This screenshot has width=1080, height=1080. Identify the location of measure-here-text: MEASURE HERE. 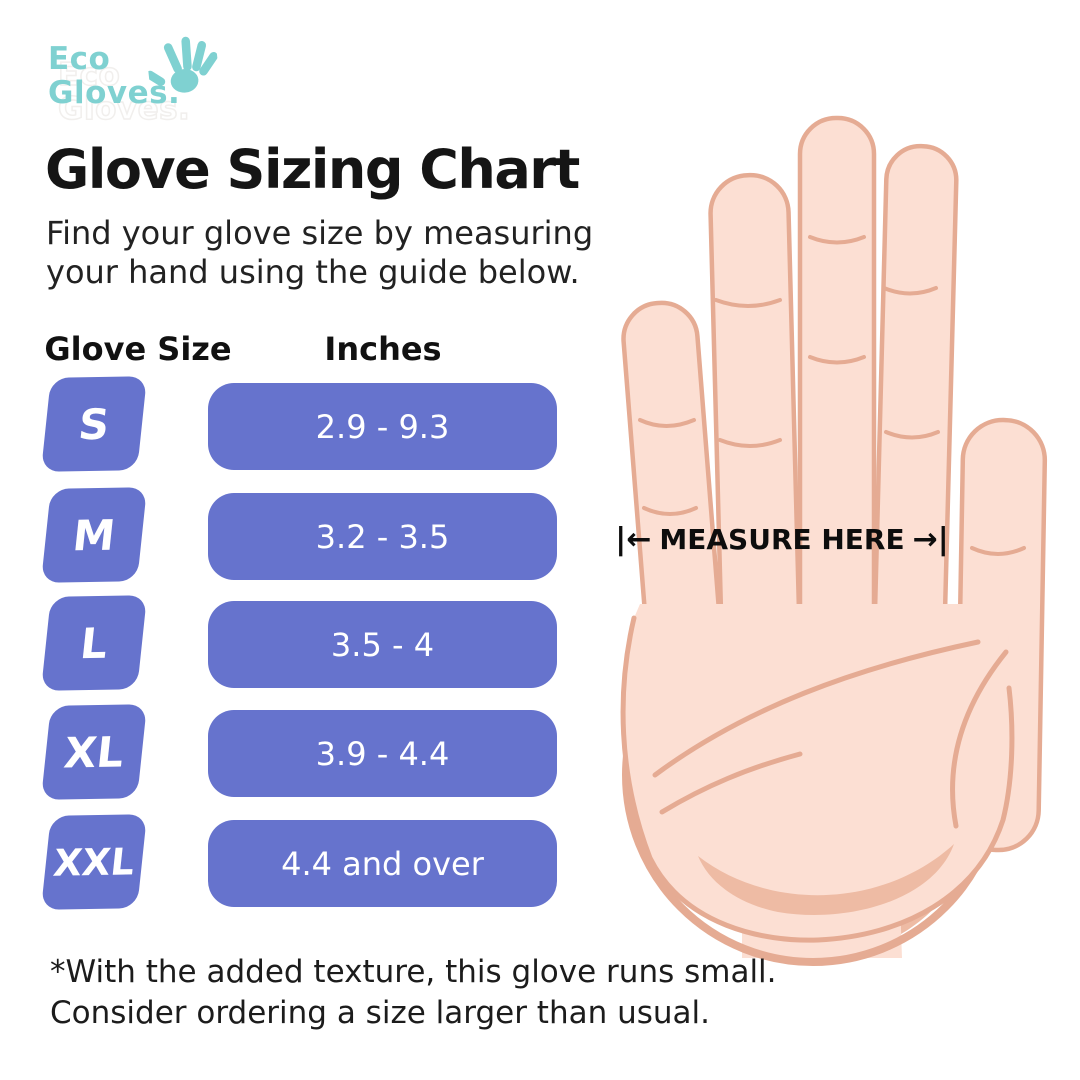
(782, 539).